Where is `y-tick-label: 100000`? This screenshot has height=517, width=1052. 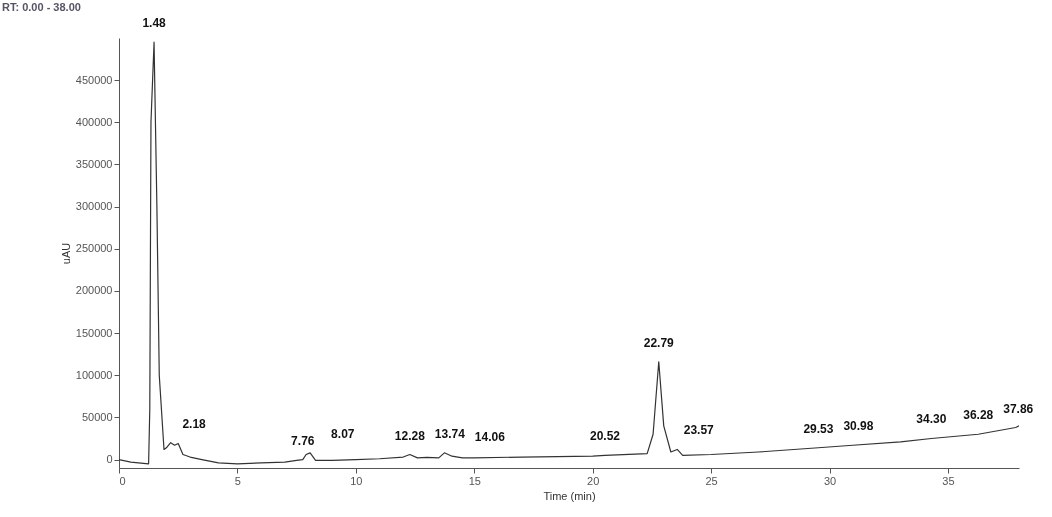
y-tick-label: 100000 is located at coordinates (94, 374).